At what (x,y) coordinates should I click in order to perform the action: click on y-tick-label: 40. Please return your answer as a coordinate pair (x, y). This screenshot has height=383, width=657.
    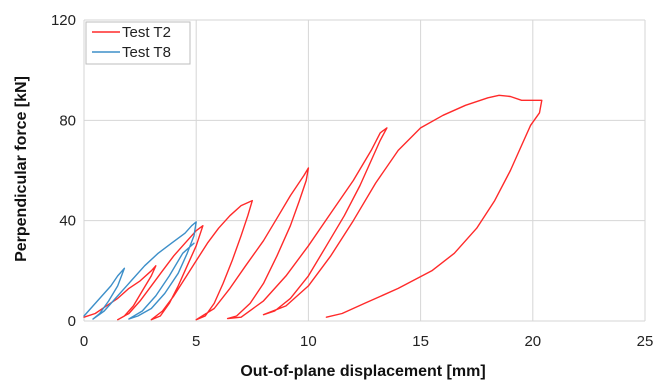
    Looking at the image, I should click on (67, 221).